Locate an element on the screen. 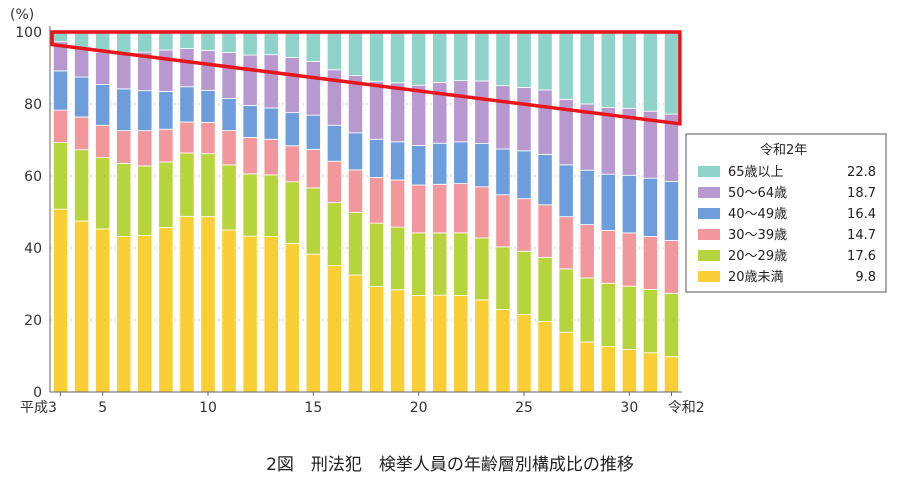 The width and height of the screenshot is (900, 498). legend-label: 50～64歳 is located at coordinates (757, 193).